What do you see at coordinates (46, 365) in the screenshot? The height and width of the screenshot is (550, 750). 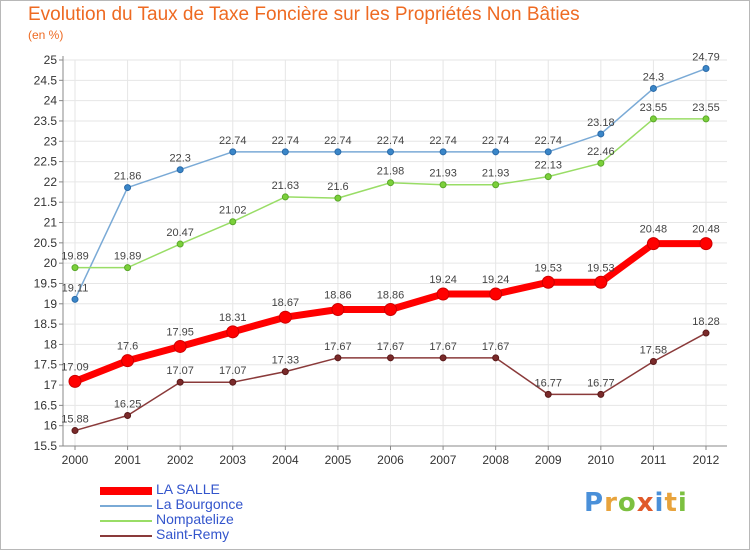 I see `y-tick-label: 17.5` at bounding box center [46, 365].